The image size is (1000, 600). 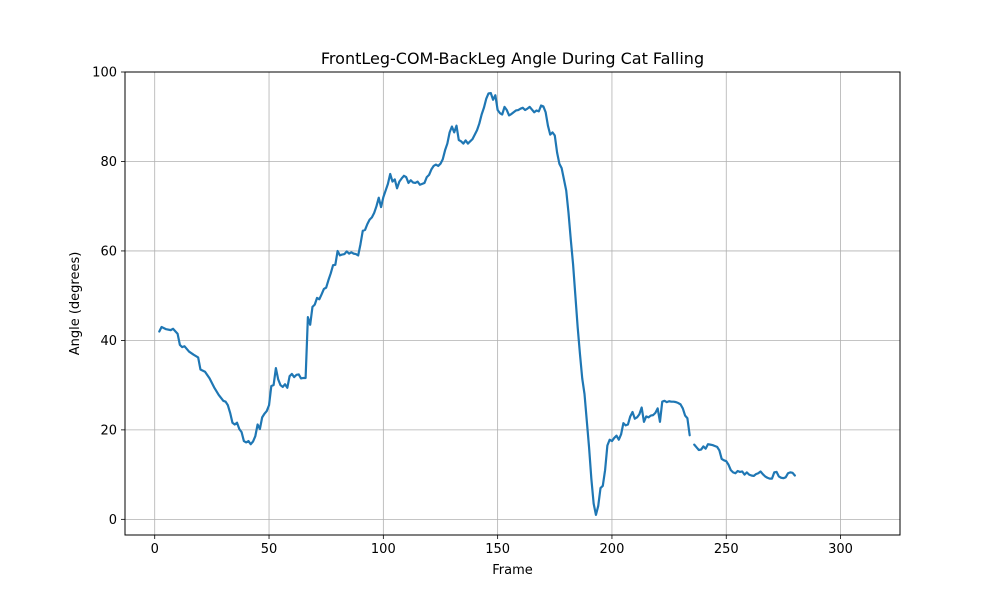 What do you see at coordinates (497, 549) in the screenshot?
I see `x-tick-label: 150` at bounding box center [497, 549].